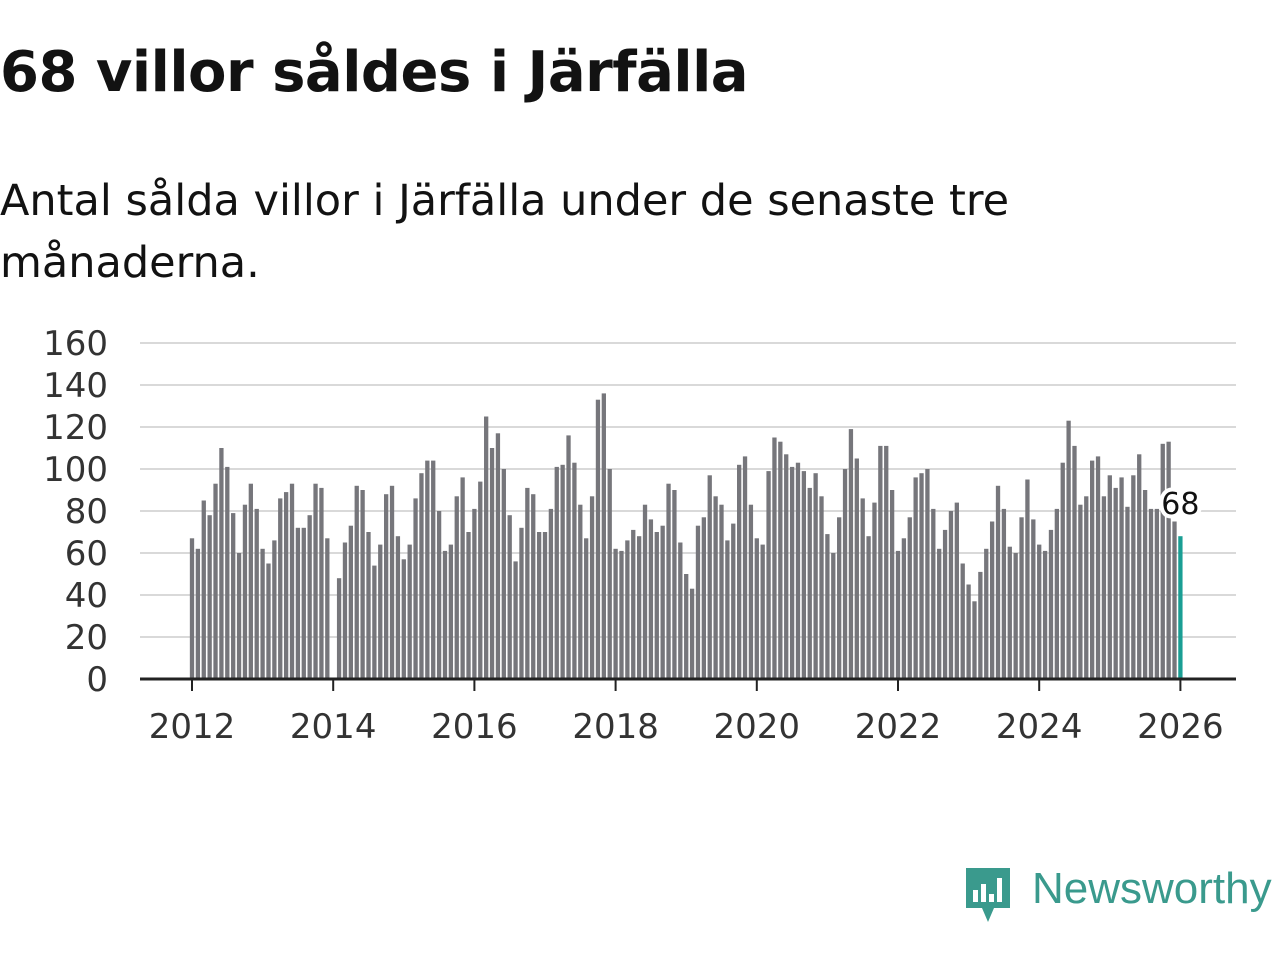  I want to click on y-tick-label: 40, so click(86, 596).